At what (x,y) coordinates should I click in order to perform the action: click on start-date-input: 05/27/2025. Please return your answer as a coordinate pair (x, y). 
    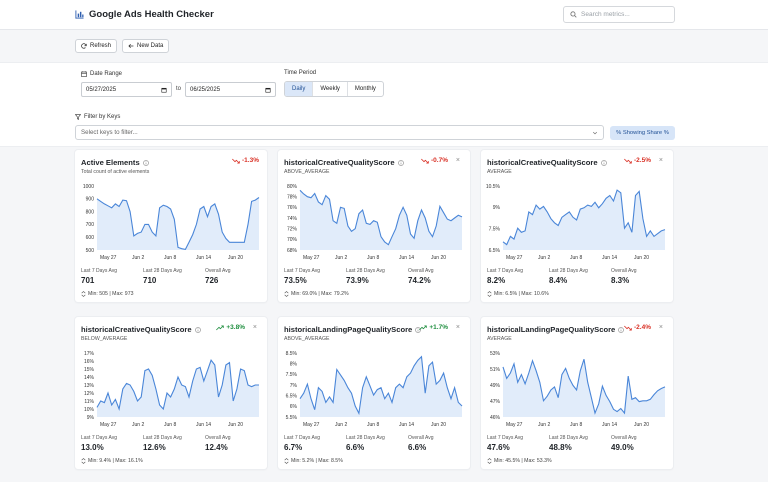
    Looking at the image, I should click on (126, 89).